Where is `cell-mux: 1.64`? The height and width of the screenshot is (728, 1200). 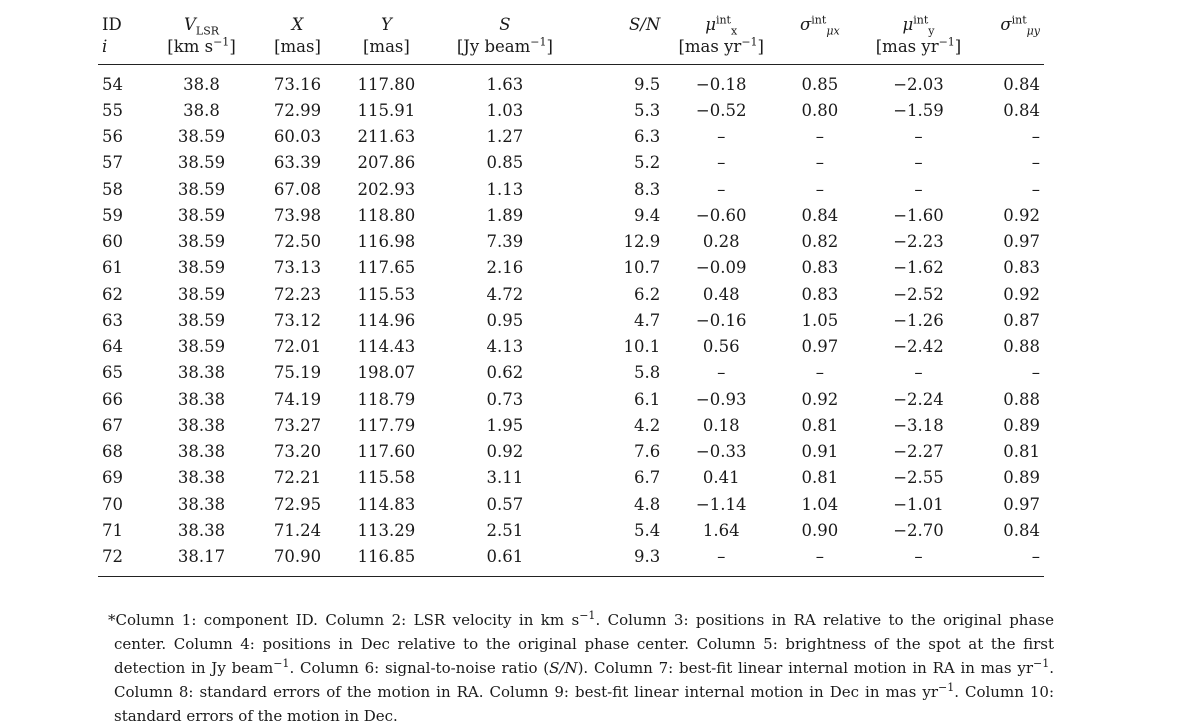 cell-mux: 1.64 is located at coordinates (721, 530).